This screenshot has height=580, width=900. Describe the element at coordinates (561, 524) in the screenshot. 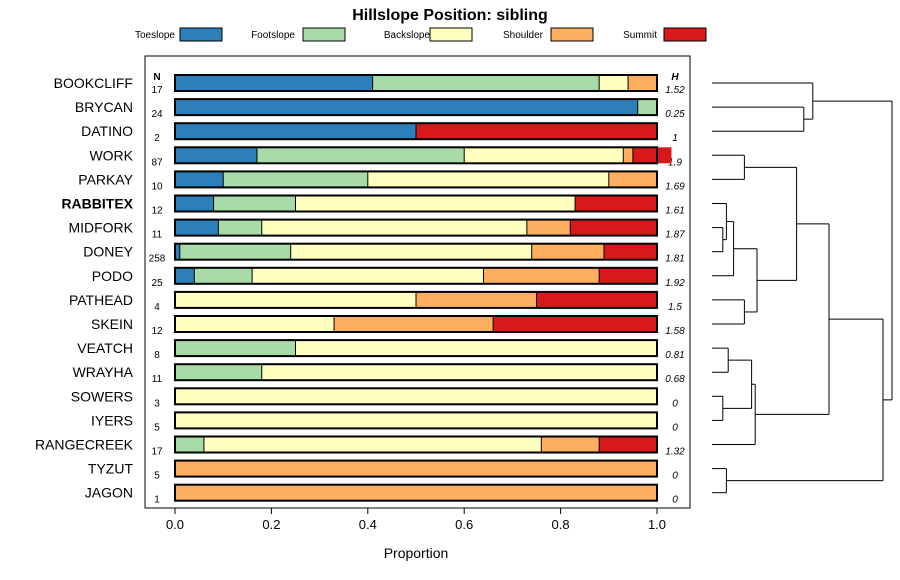

I see `x-tick-label: 0.8` at that location.